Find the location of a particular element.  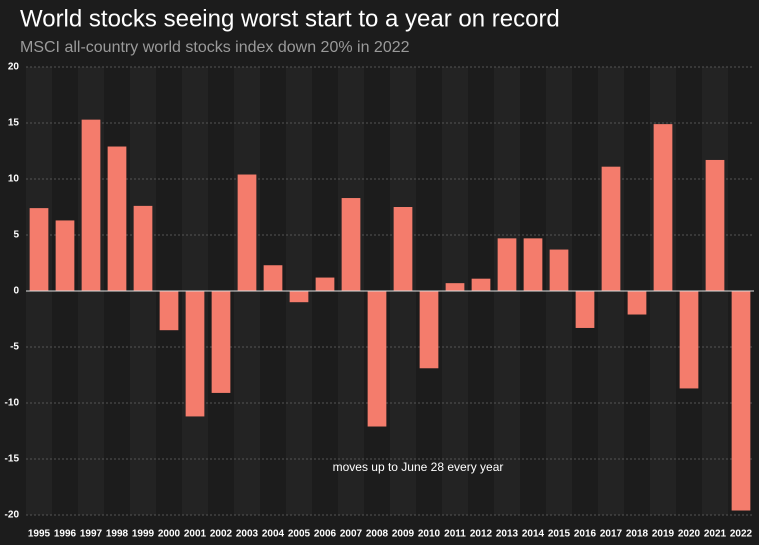

y-tick-label: 10 is located at coordinates (14, 179).